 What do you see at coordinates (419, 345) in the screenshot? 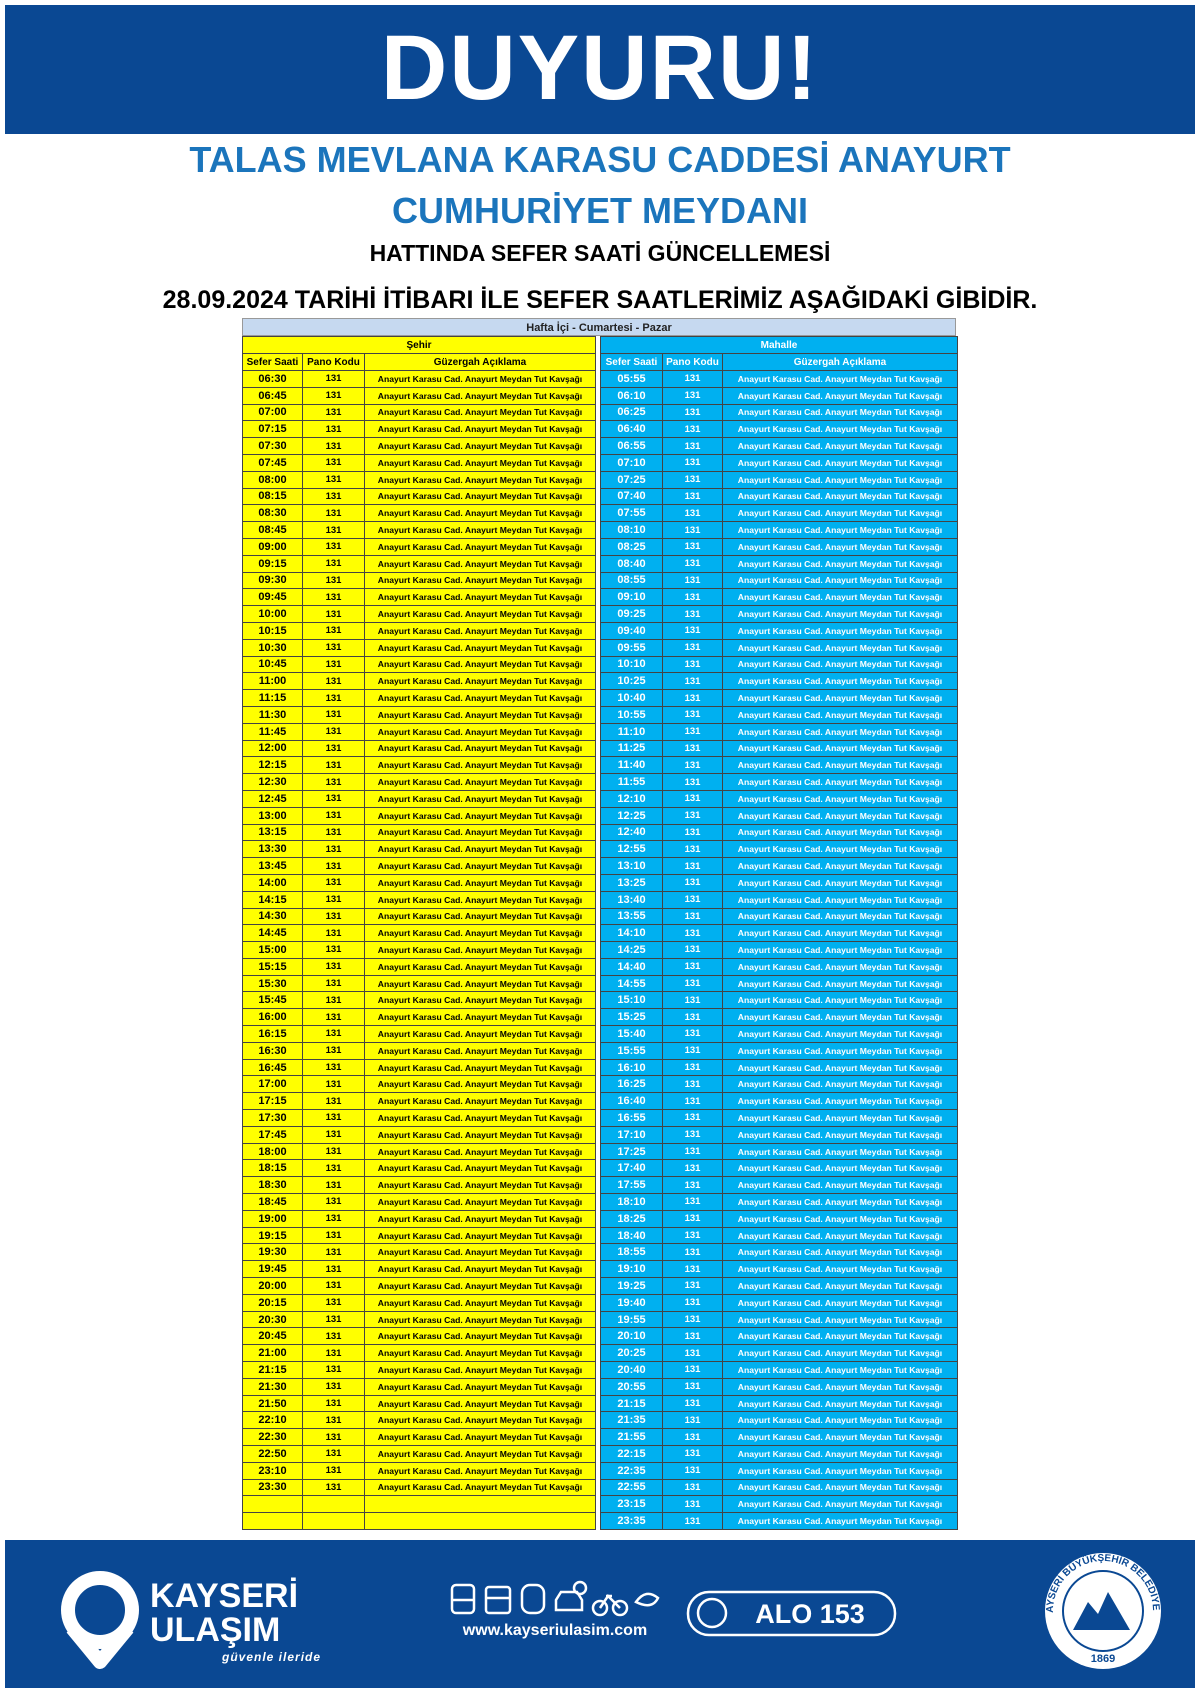
I see `section-name-row: Şehir` at bounding box center [419, 345].